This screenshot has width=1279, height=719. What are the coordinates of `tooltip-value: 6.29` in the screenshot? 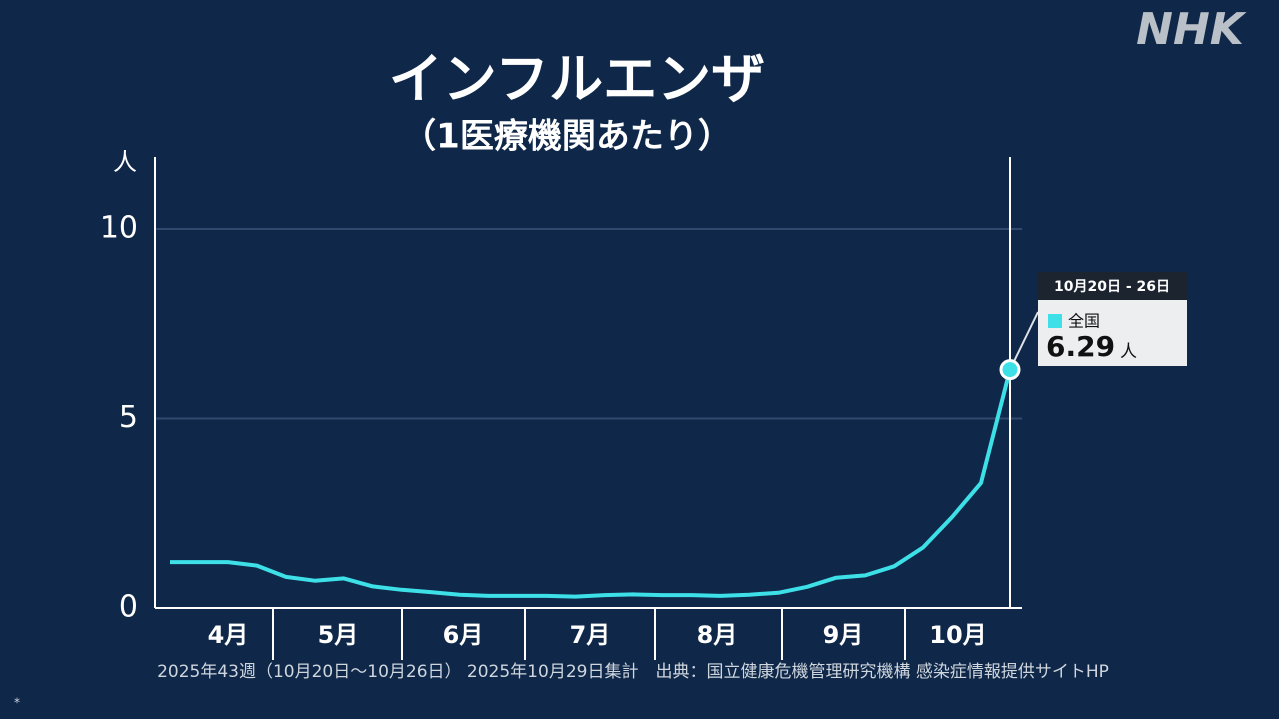 It's located at (1080, 346).